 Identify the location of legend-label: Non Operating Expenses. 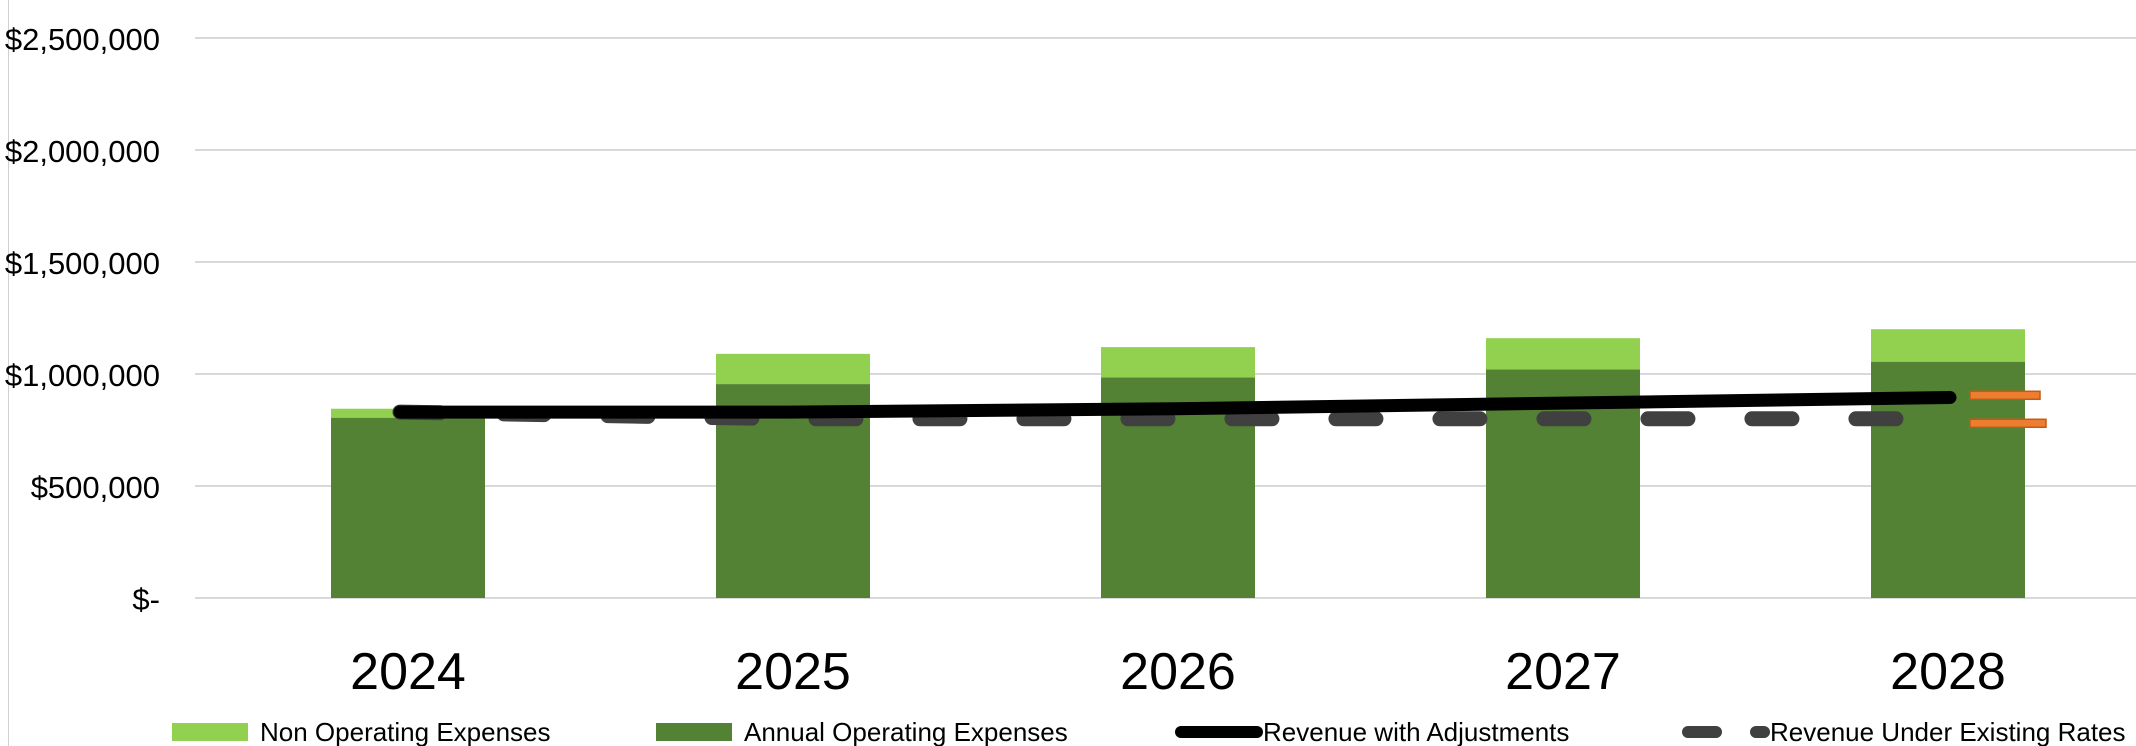
(405, 731).